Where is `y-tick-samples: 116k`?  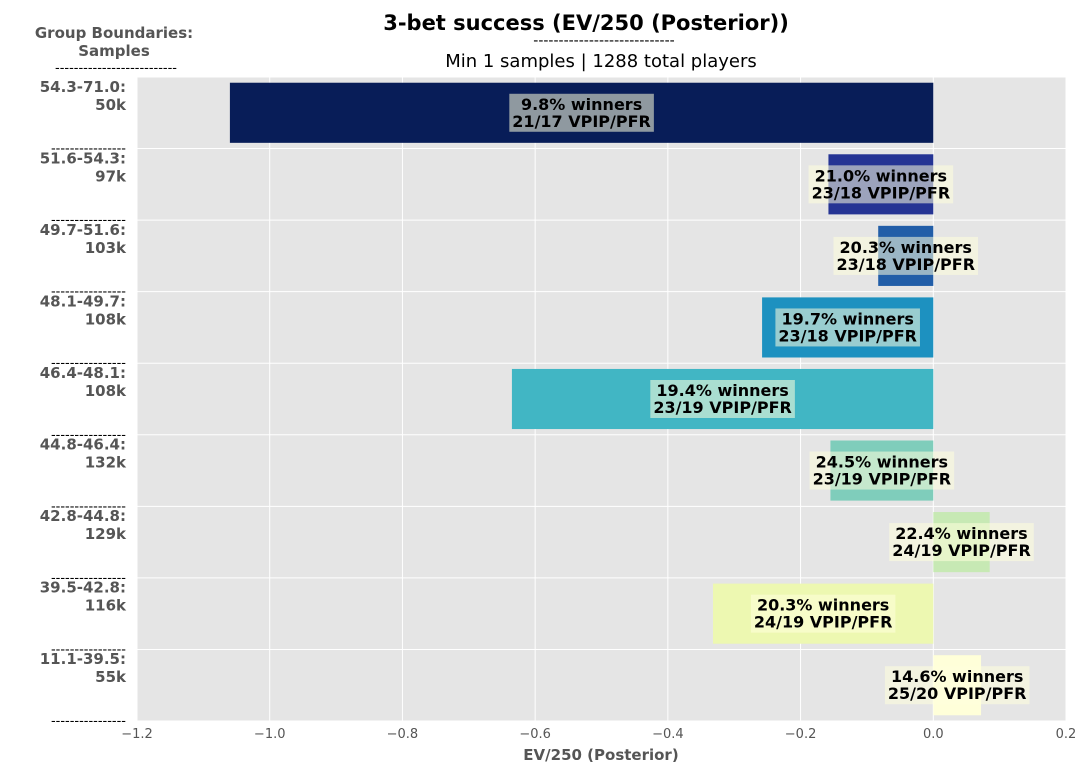
y-tick-samples: 116k is located at coordinates (106, 606).